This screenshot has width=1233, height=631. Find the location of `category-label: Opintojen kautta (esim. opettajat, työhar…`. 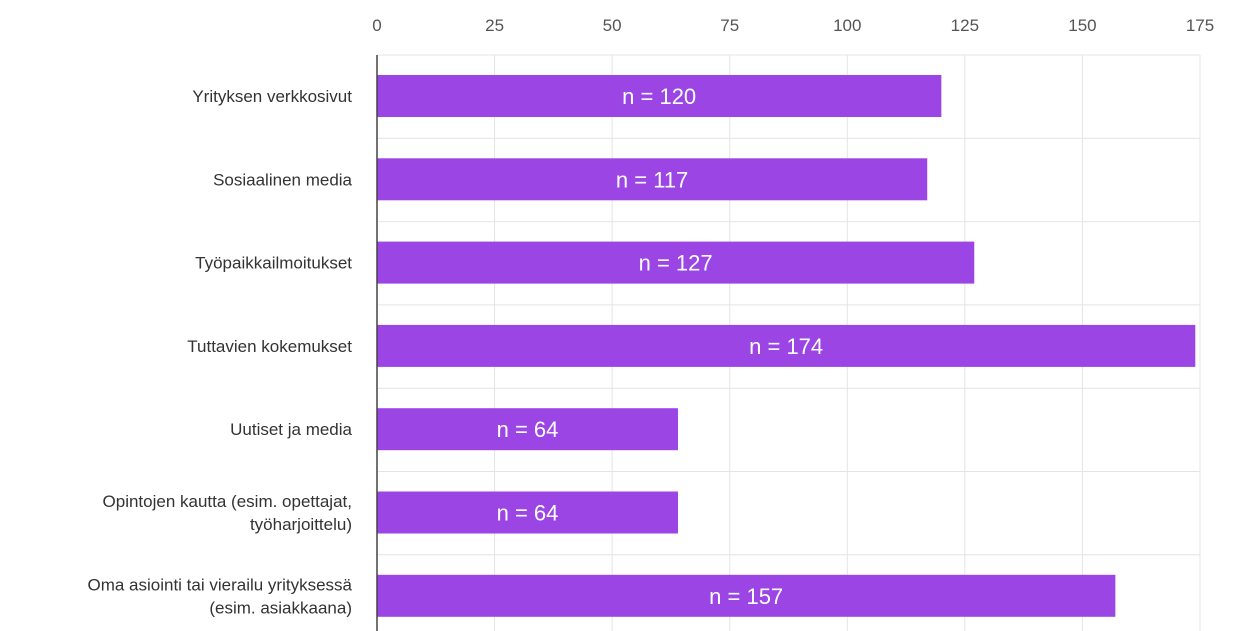

category-label: Opintojen kautta (esim. opettajat, työhar… is located at coordinates (227, 513).